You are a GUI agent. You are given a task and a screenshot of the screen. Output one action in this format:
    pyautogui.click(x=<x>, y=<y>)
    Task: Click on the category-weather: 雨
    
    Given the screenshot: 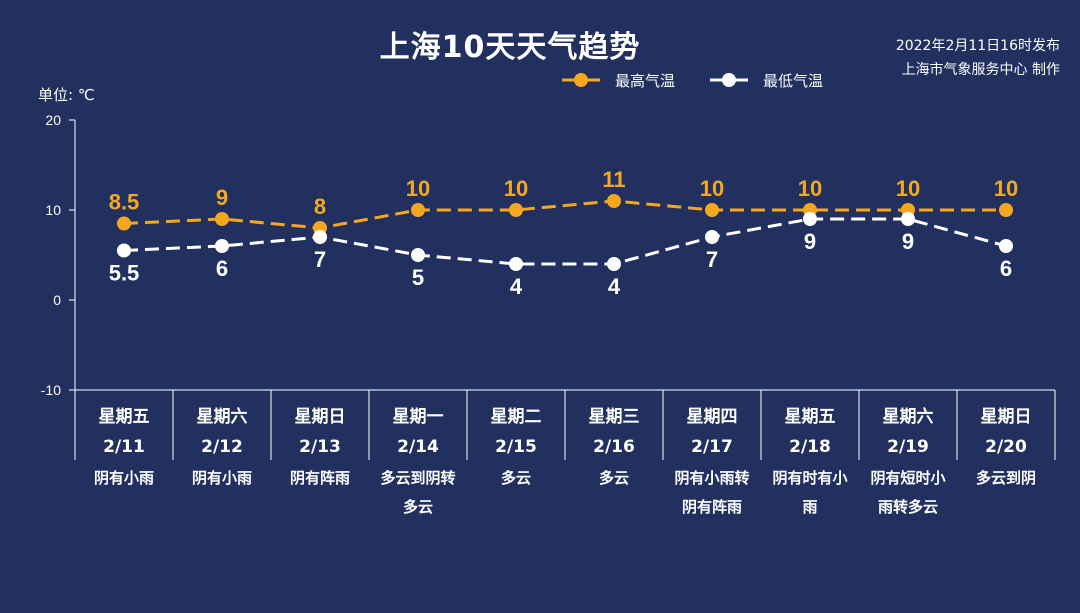 What is the action you would take?
    pyautogui.click(x=809, y=507)
    